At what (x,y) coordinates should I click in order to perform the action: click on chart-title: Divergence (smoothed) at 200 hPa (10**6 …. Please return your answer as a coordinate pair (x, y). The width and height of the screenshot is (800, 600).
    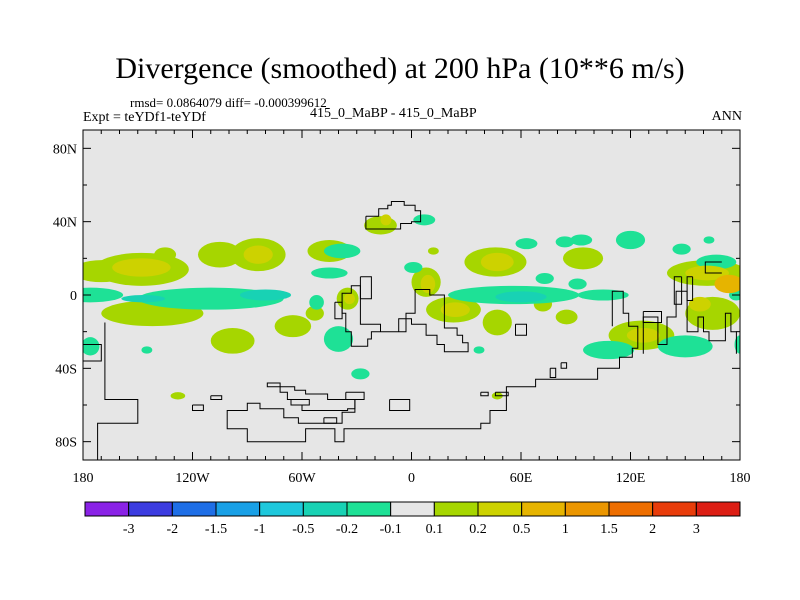
    Looking at the image, I should click on (400, 68).